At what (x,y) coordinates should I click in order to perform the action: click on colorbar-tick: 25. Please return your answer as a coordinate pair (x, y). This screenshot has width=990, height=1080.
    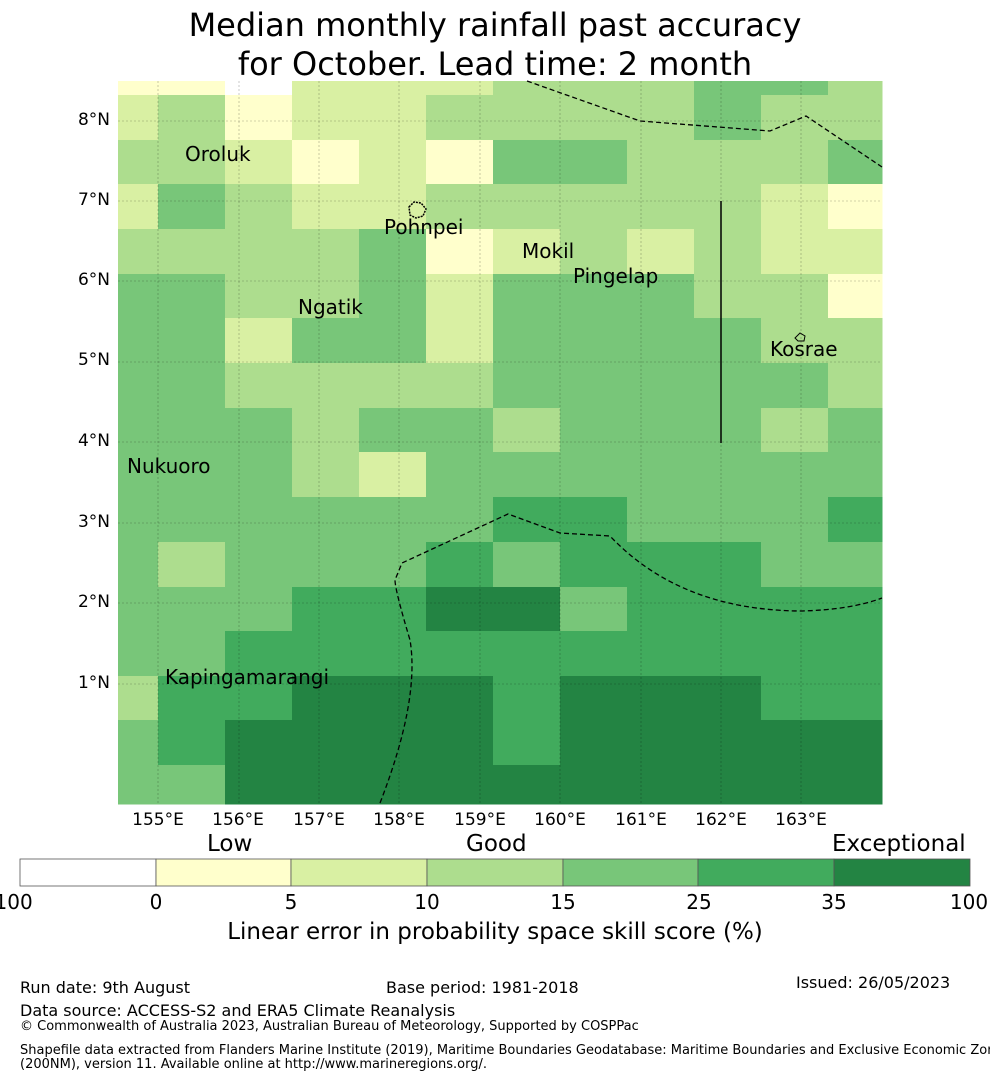
    Looking at the image, I should click on (699, 902).